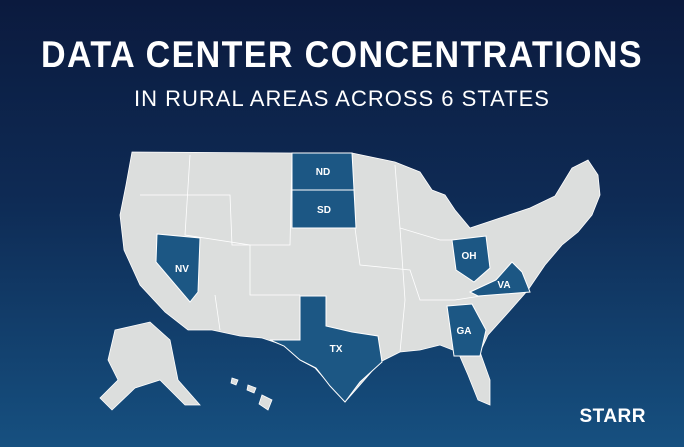 This screenshot has width=684, height=447. Describe the element at coordinates (323, 172) in the screenshot. I see `label-nd: ND` at that location.